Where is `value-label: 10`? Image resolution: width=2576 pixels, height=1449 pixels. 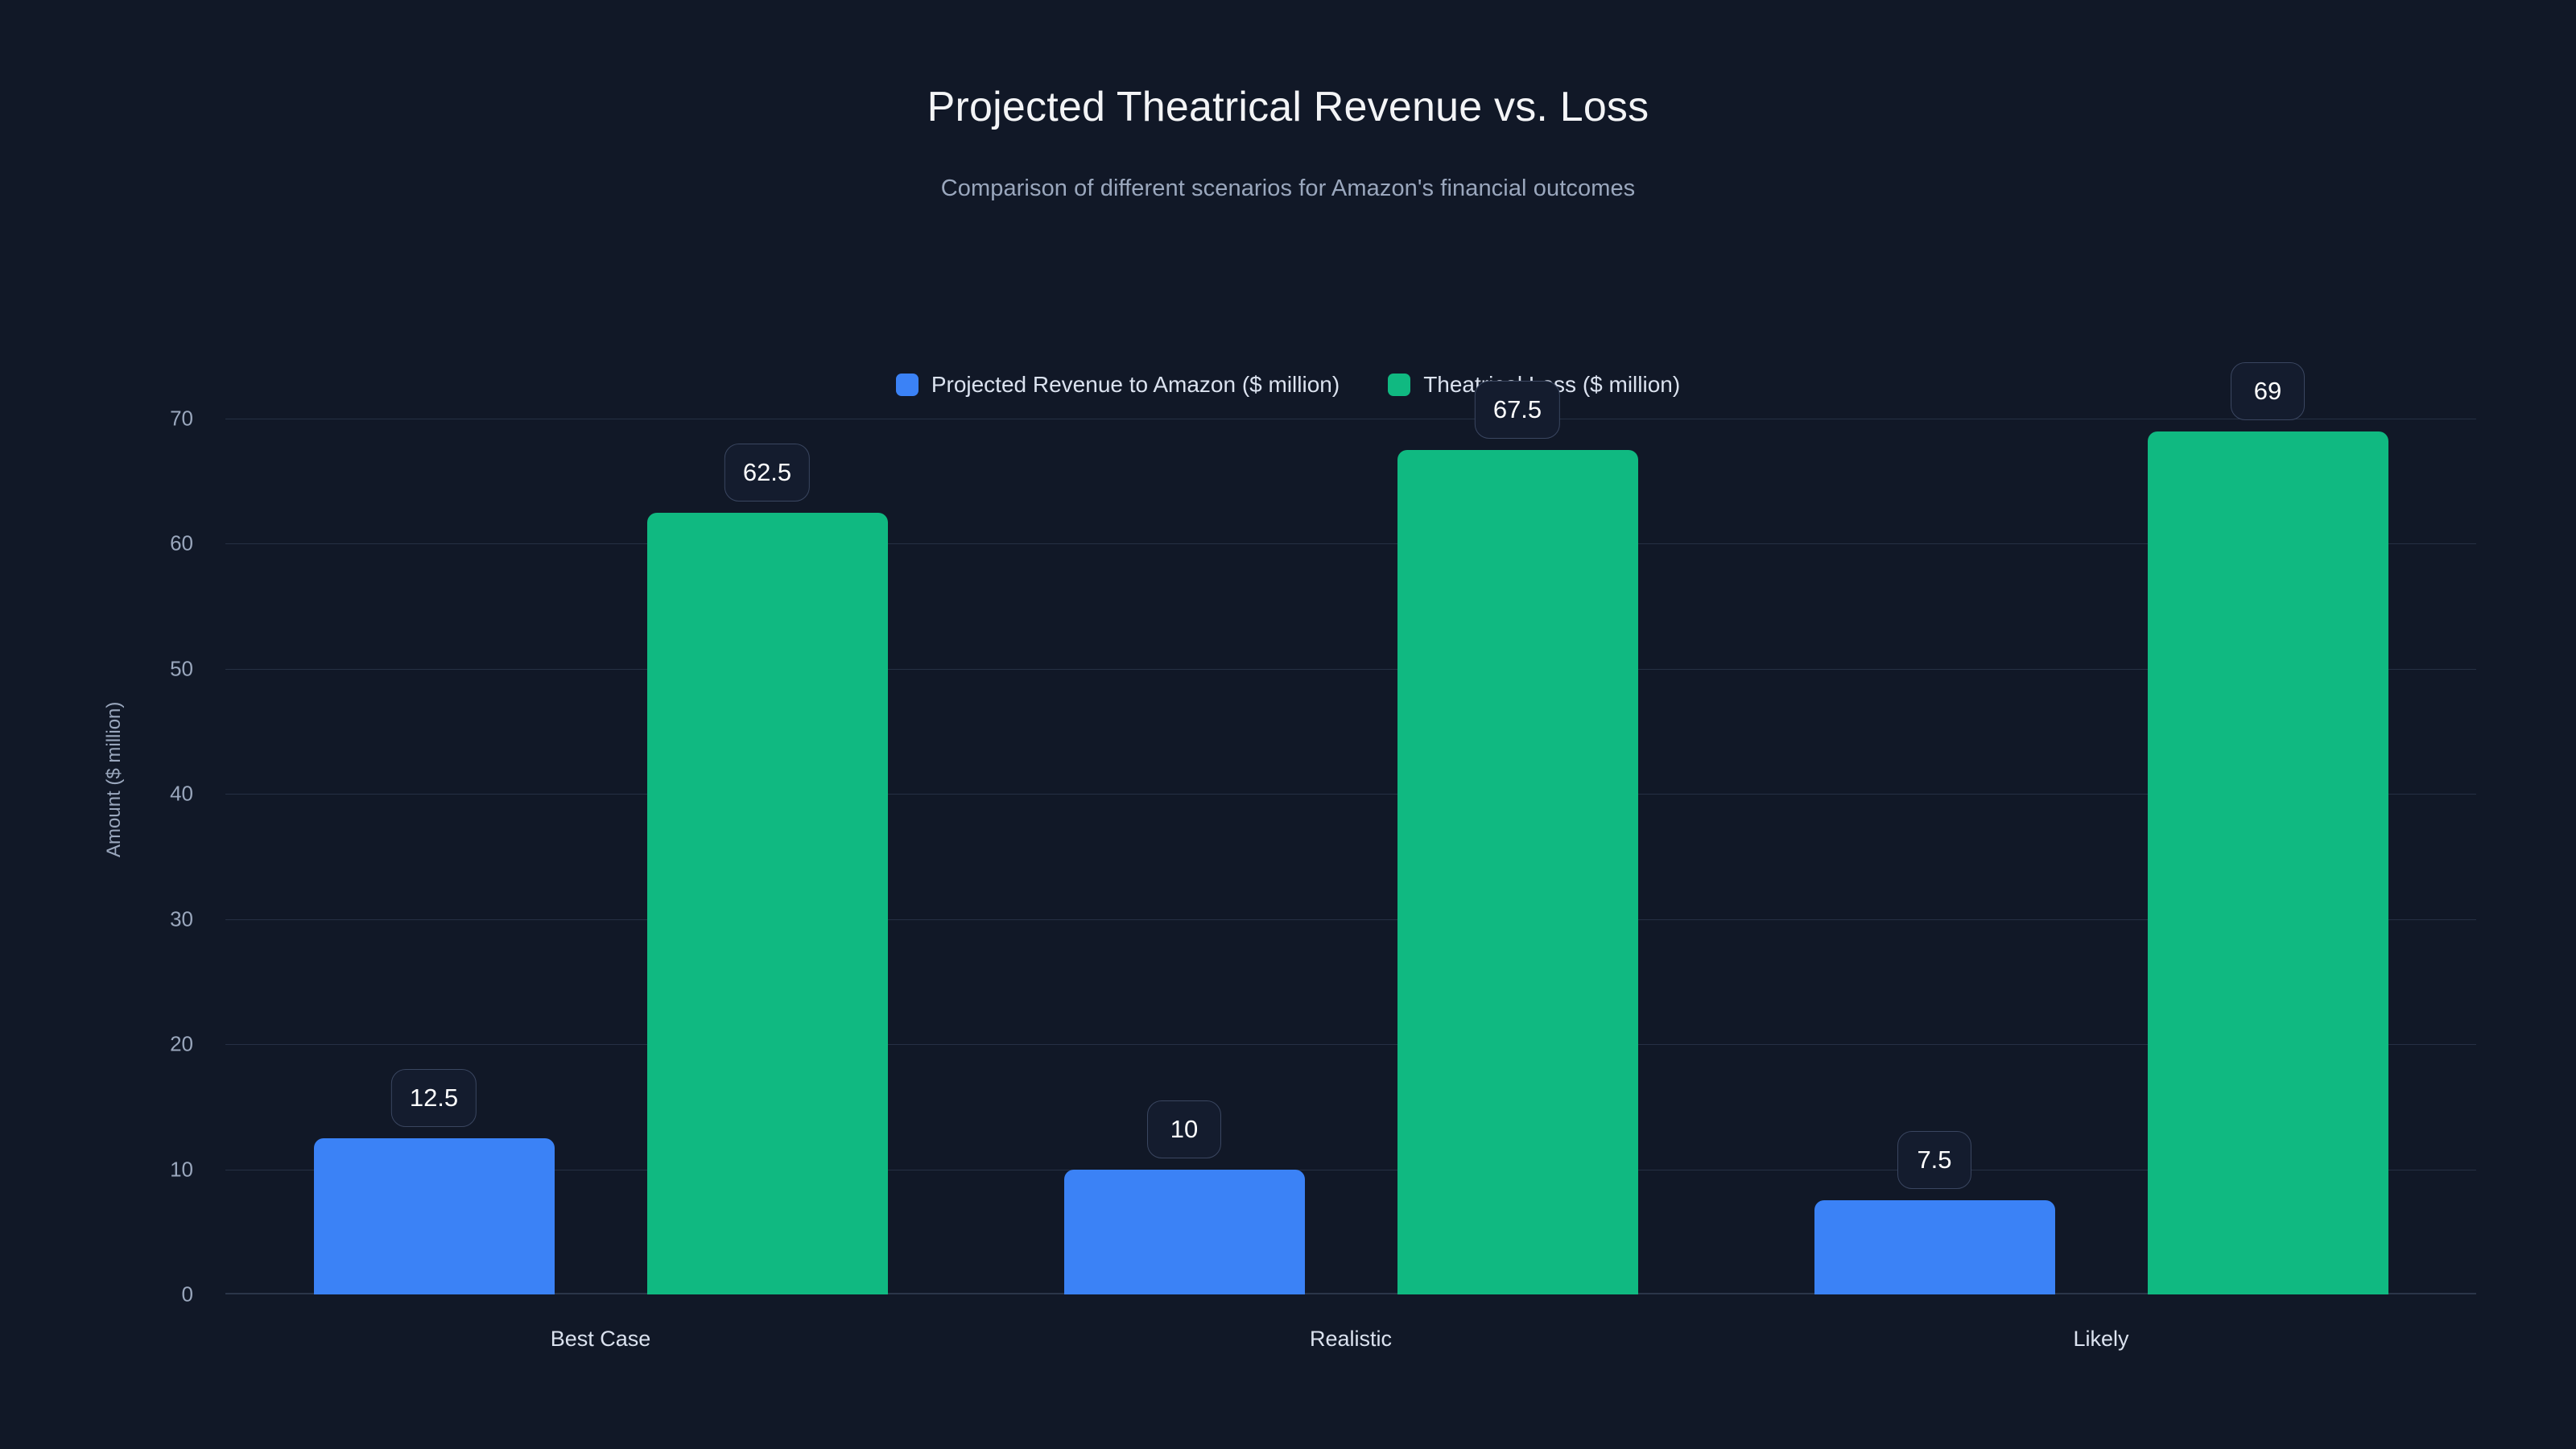 value-label: 10 is located at coordinates (1184, 1129).